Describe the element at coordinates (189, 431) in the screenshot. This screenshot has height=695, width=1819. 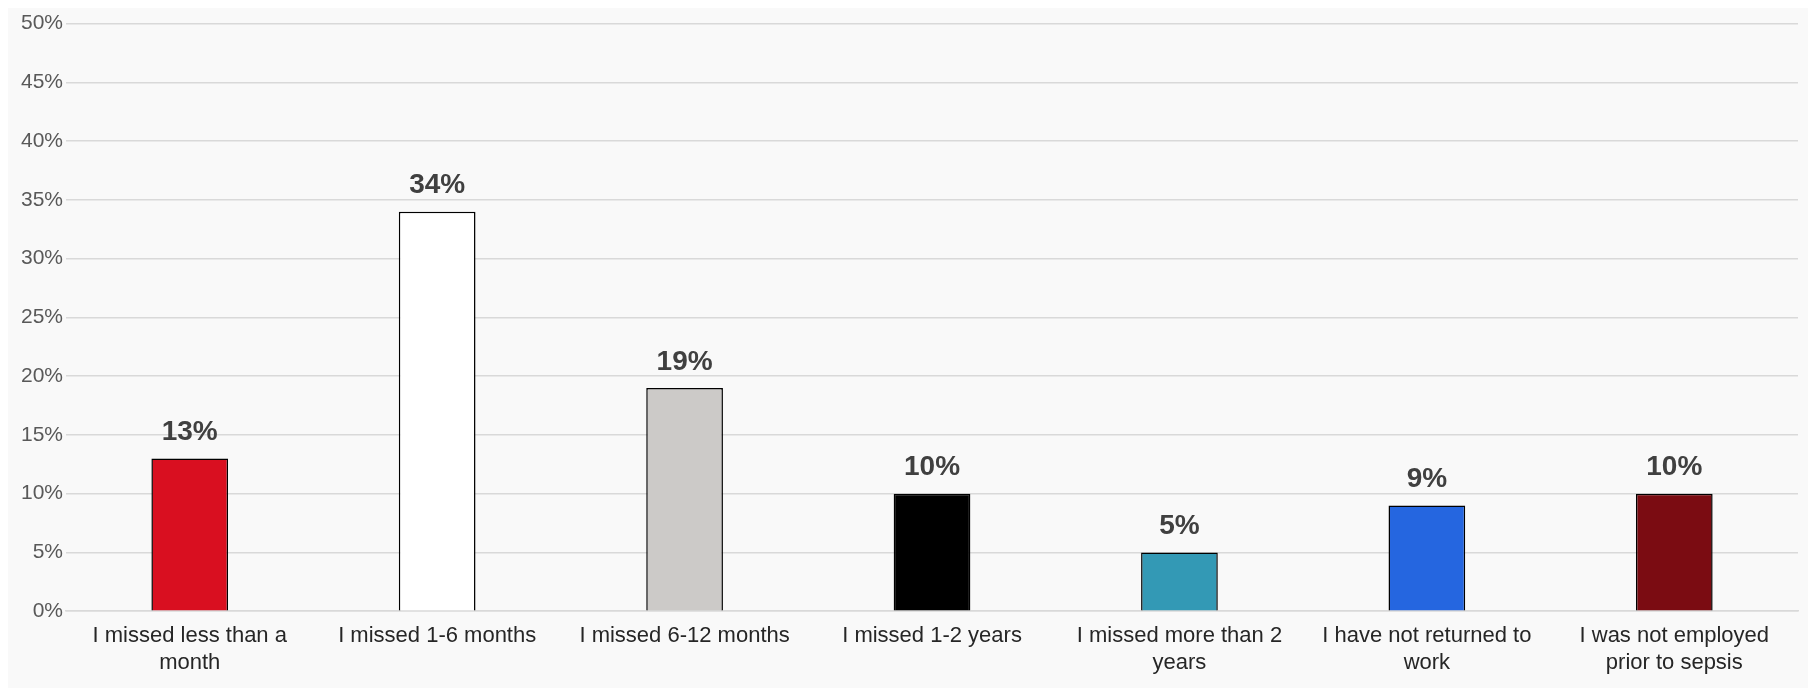
I see `data-label: 13%` at that location.